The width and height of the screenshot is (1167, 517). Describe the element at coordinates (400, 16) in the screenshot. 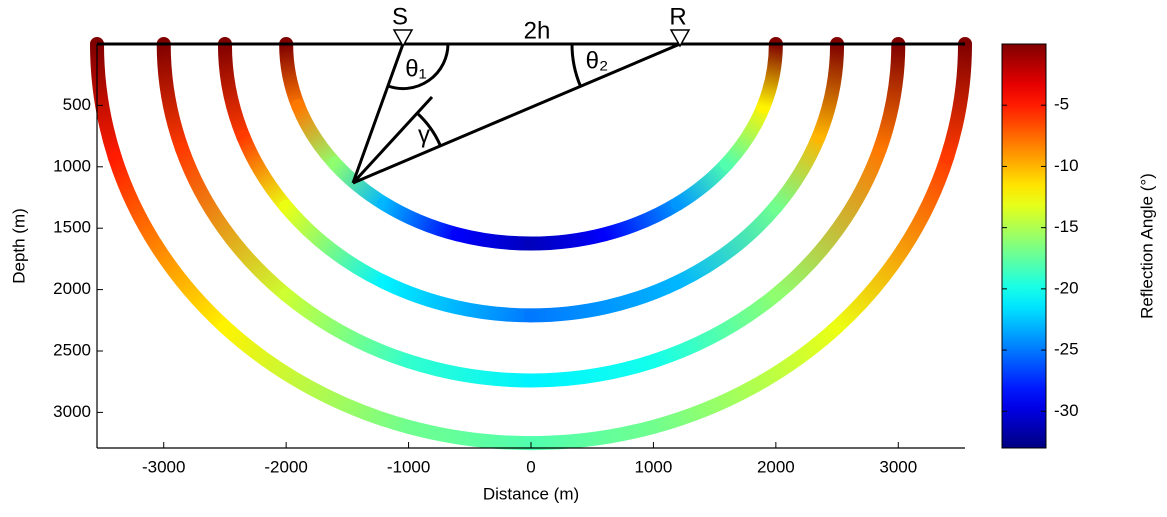

I see `source-label: S` at that location.